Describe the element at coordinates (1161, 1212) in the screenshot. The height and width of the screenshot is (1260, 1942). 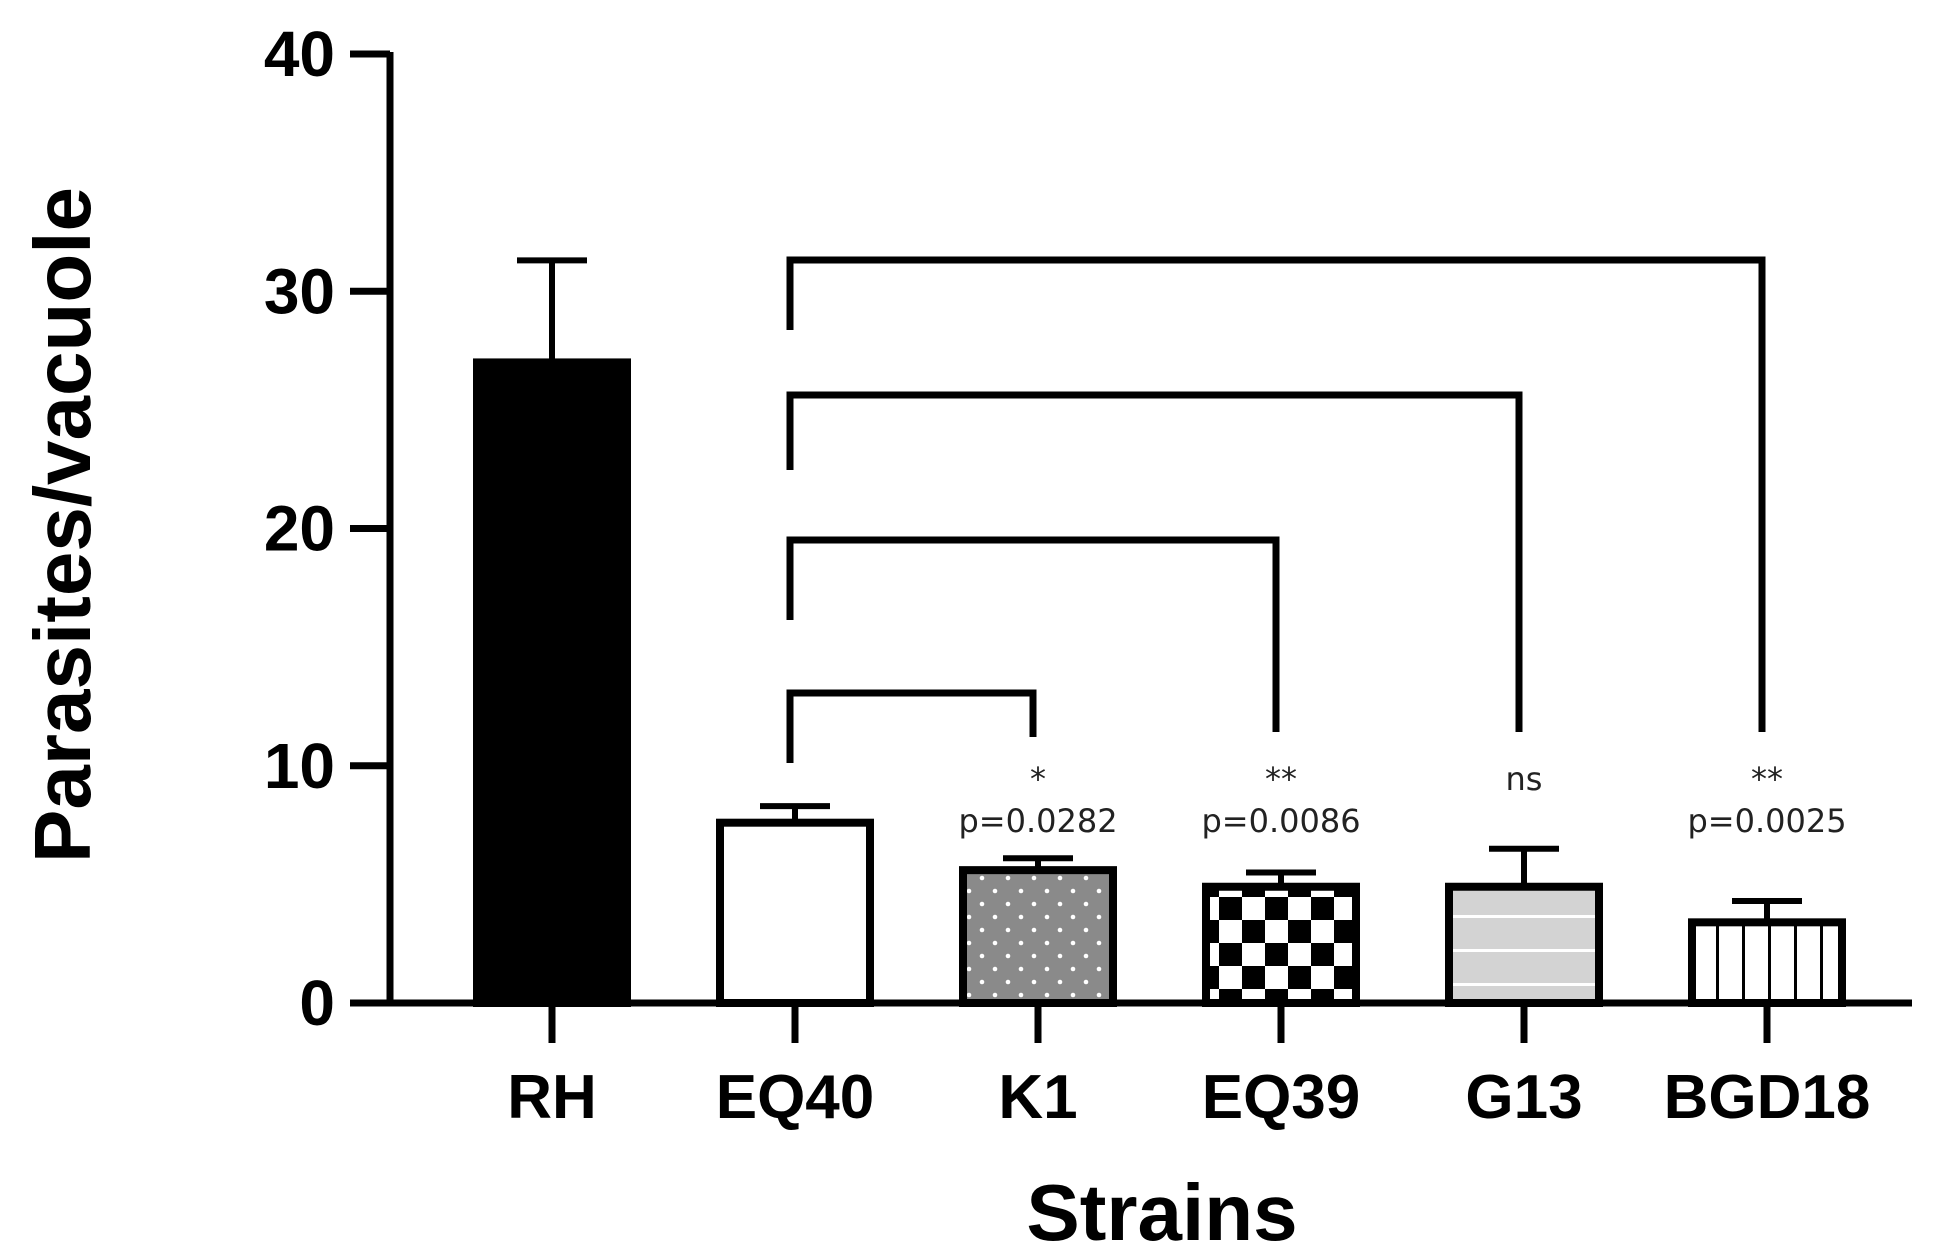
I see `x-axis-title: Strains` at that location.